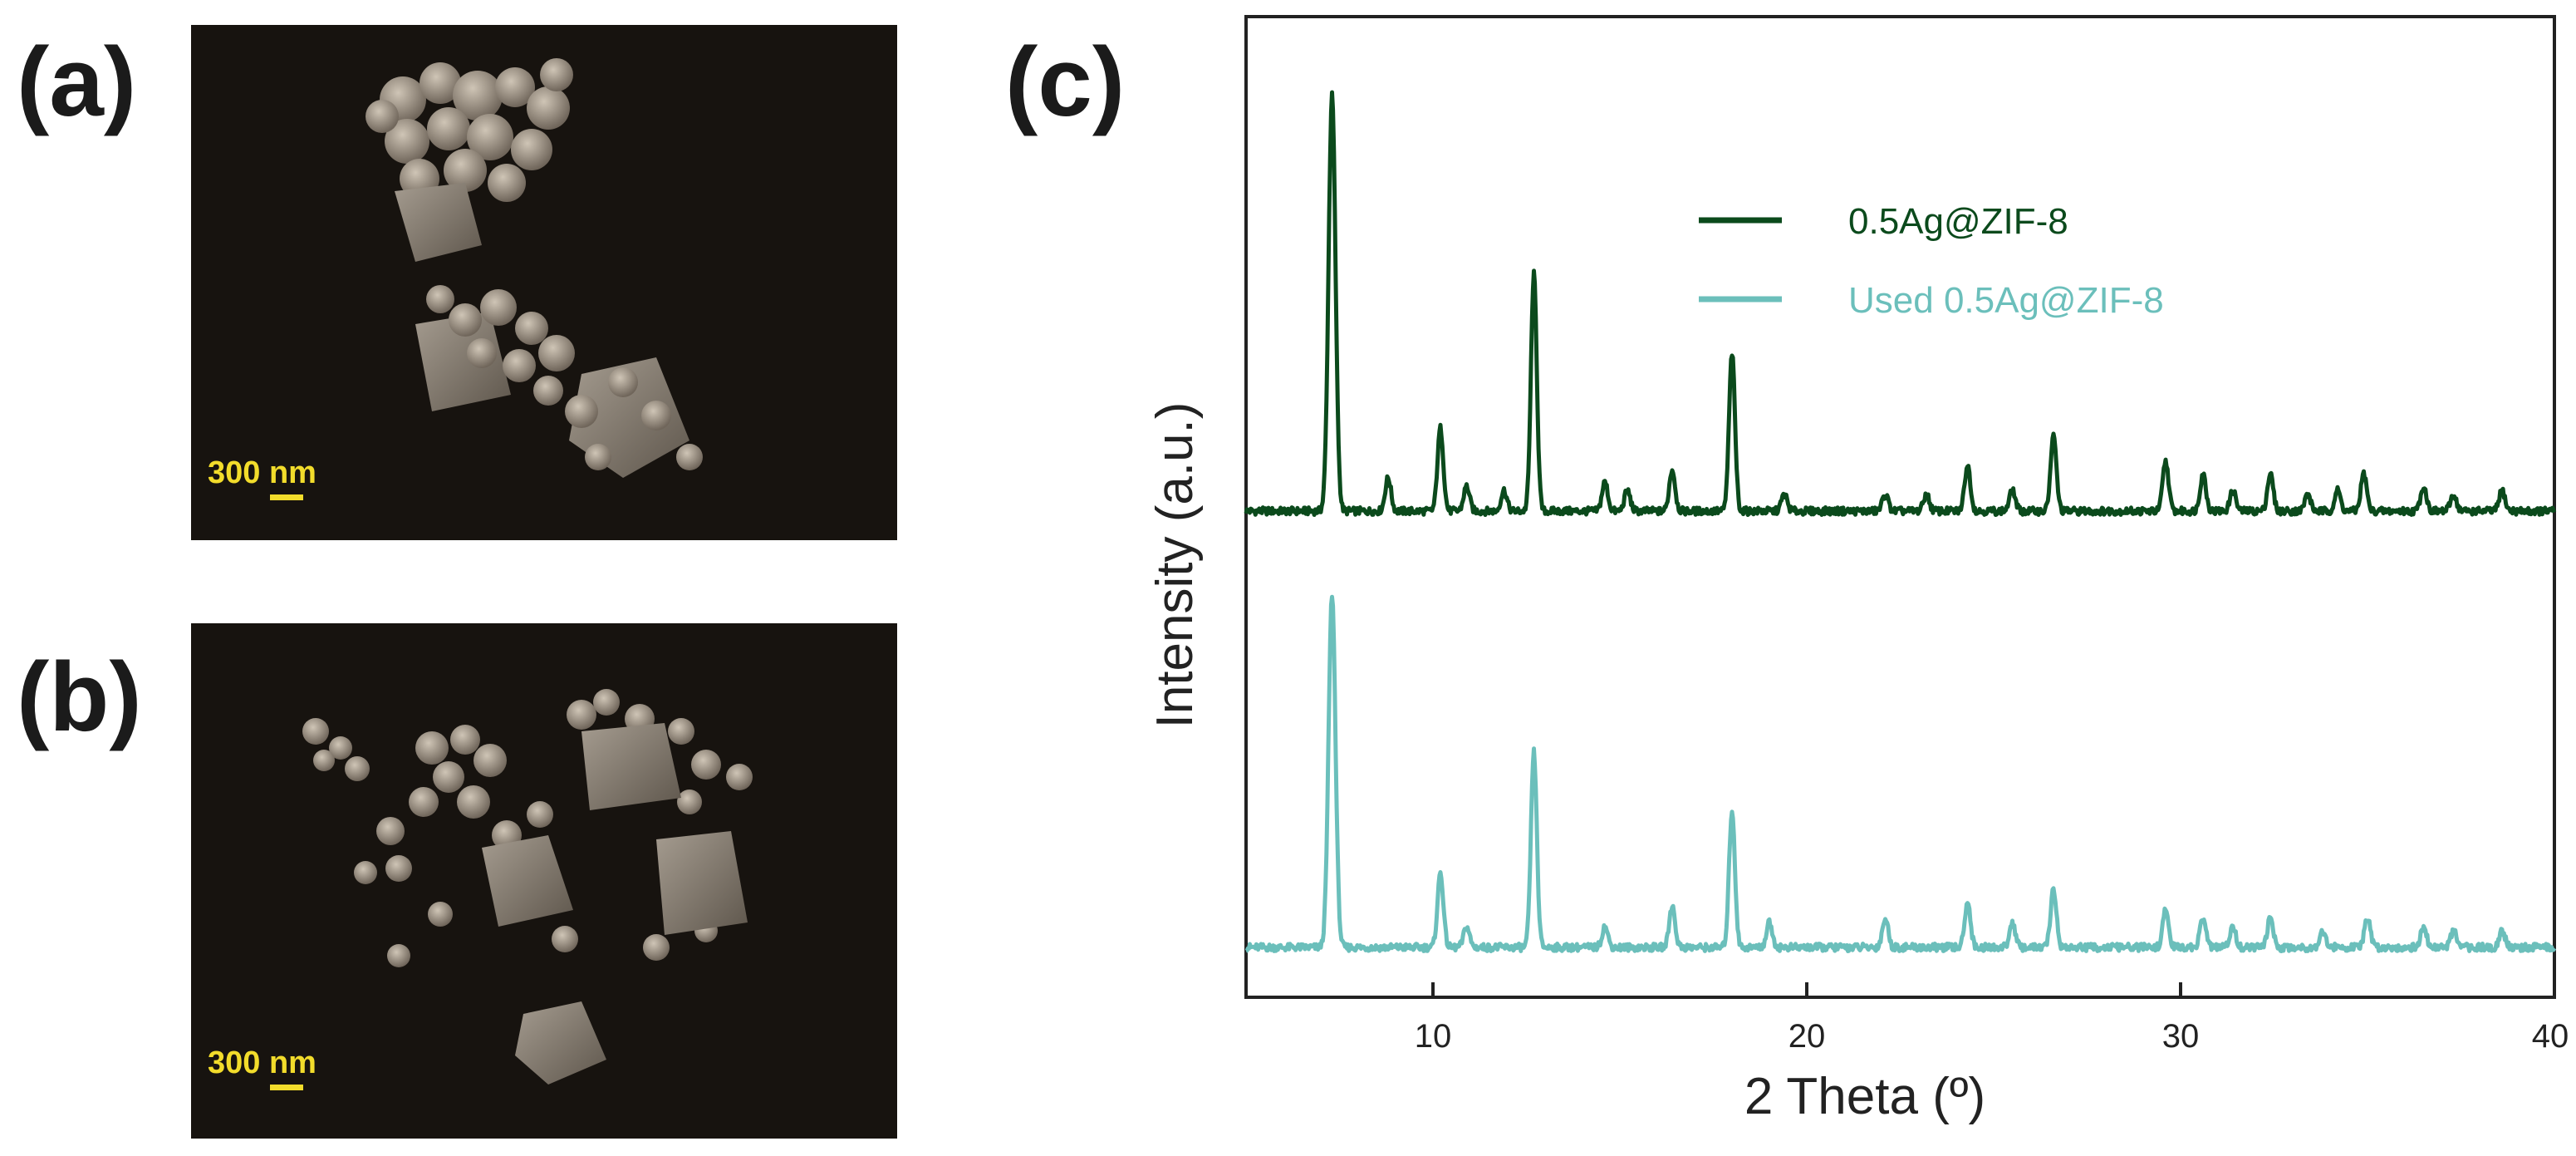  I want to click on x-axis-ticks: 10 20 30 40, so click(1992, 1018).